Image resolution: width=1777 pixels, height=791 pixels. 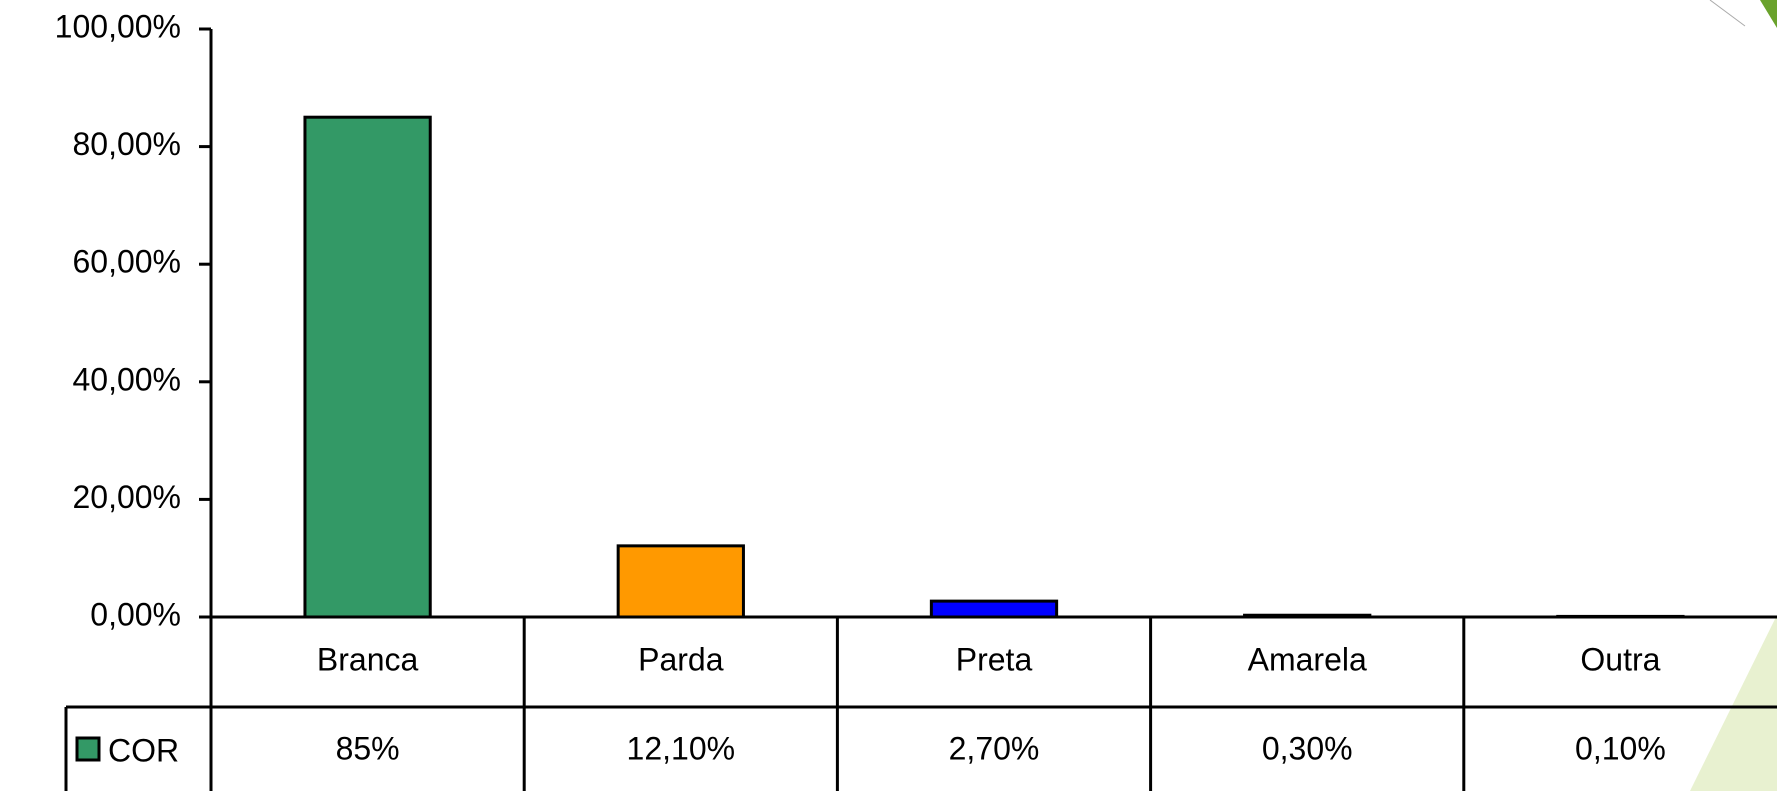 I want to click on value-label: 0,30%, so click(x=1307, y=748).